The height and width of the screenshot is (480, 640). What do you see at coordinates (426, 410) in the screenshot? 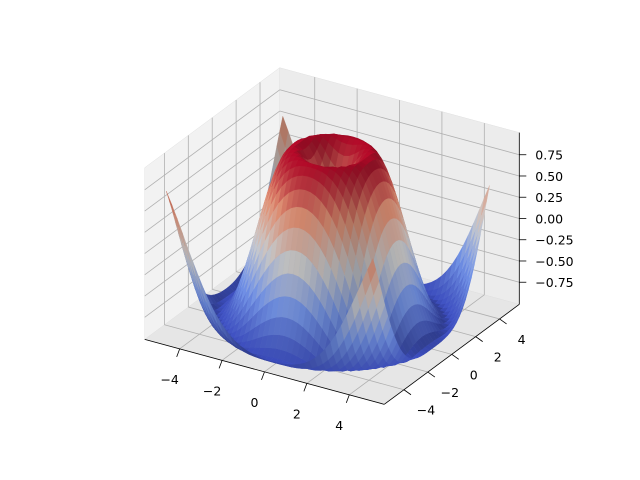
I see `y-tick-label: −4` at bounding box center [426, 410].